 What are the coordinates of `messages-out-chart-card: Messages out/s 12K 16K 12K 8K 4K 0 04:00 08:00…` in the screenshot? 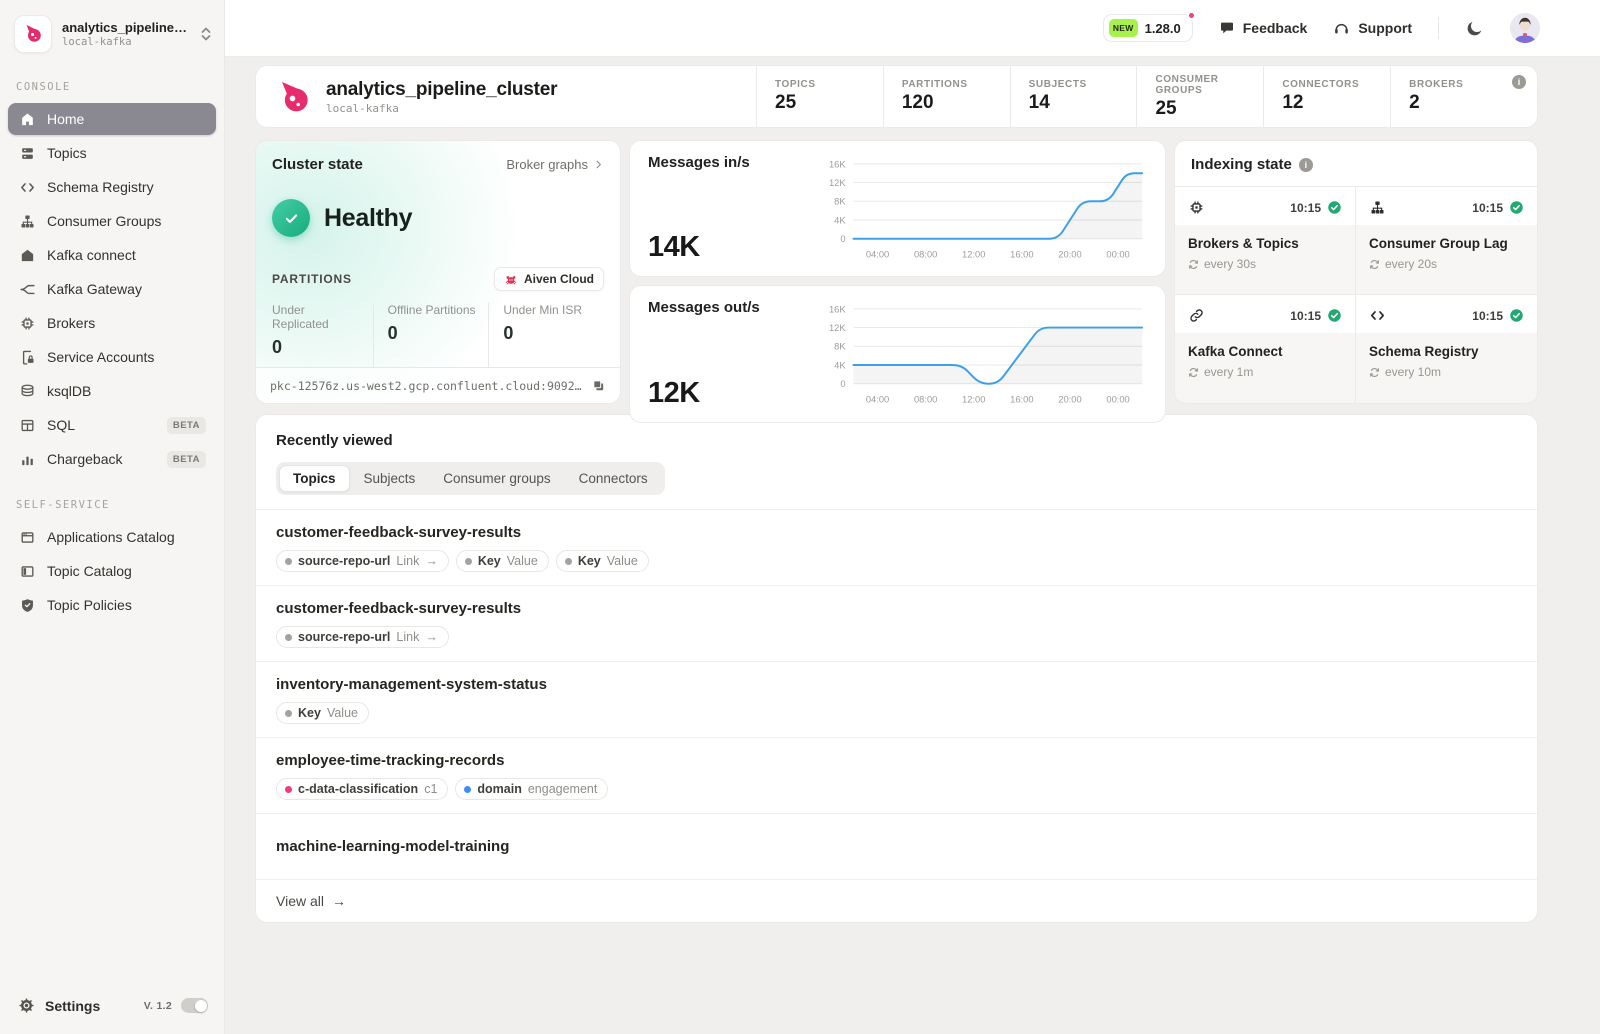 It's located at (897, 354).